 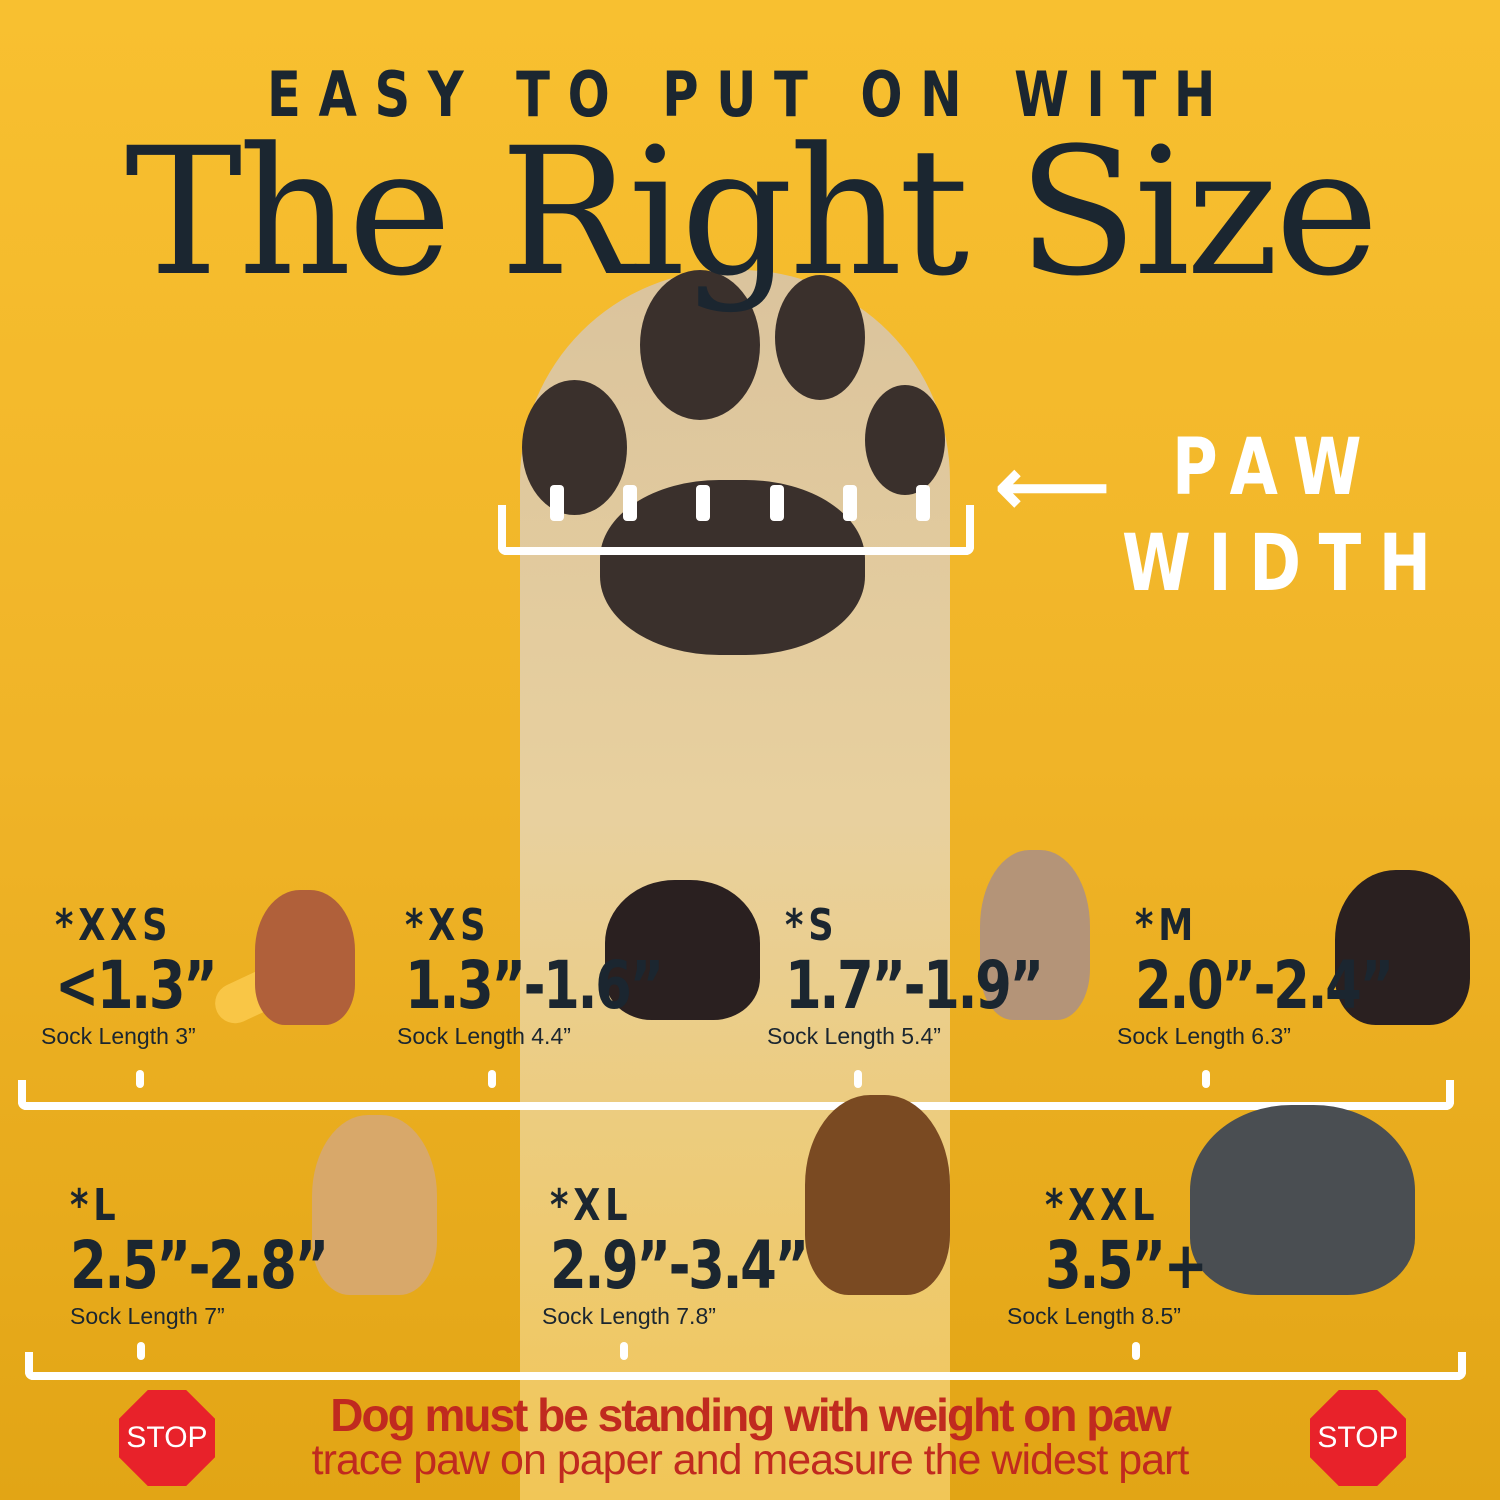 I want to click on size-range: 3.5”+, so click(x=1126, y=1265).